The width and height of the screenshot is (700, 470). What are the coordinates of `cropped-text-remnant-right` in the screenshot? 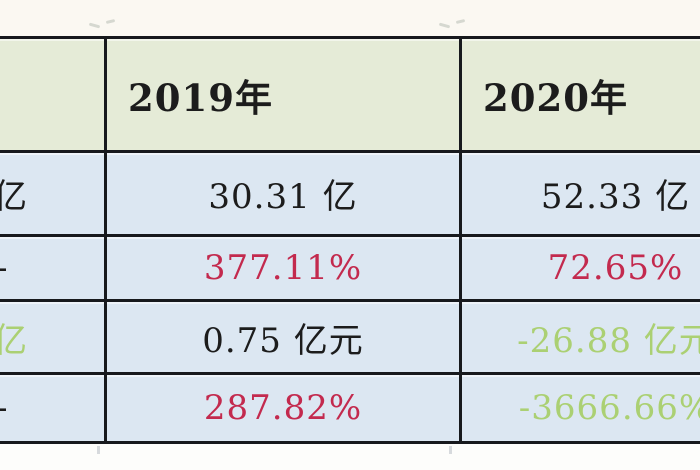 It's located at (453, 24).